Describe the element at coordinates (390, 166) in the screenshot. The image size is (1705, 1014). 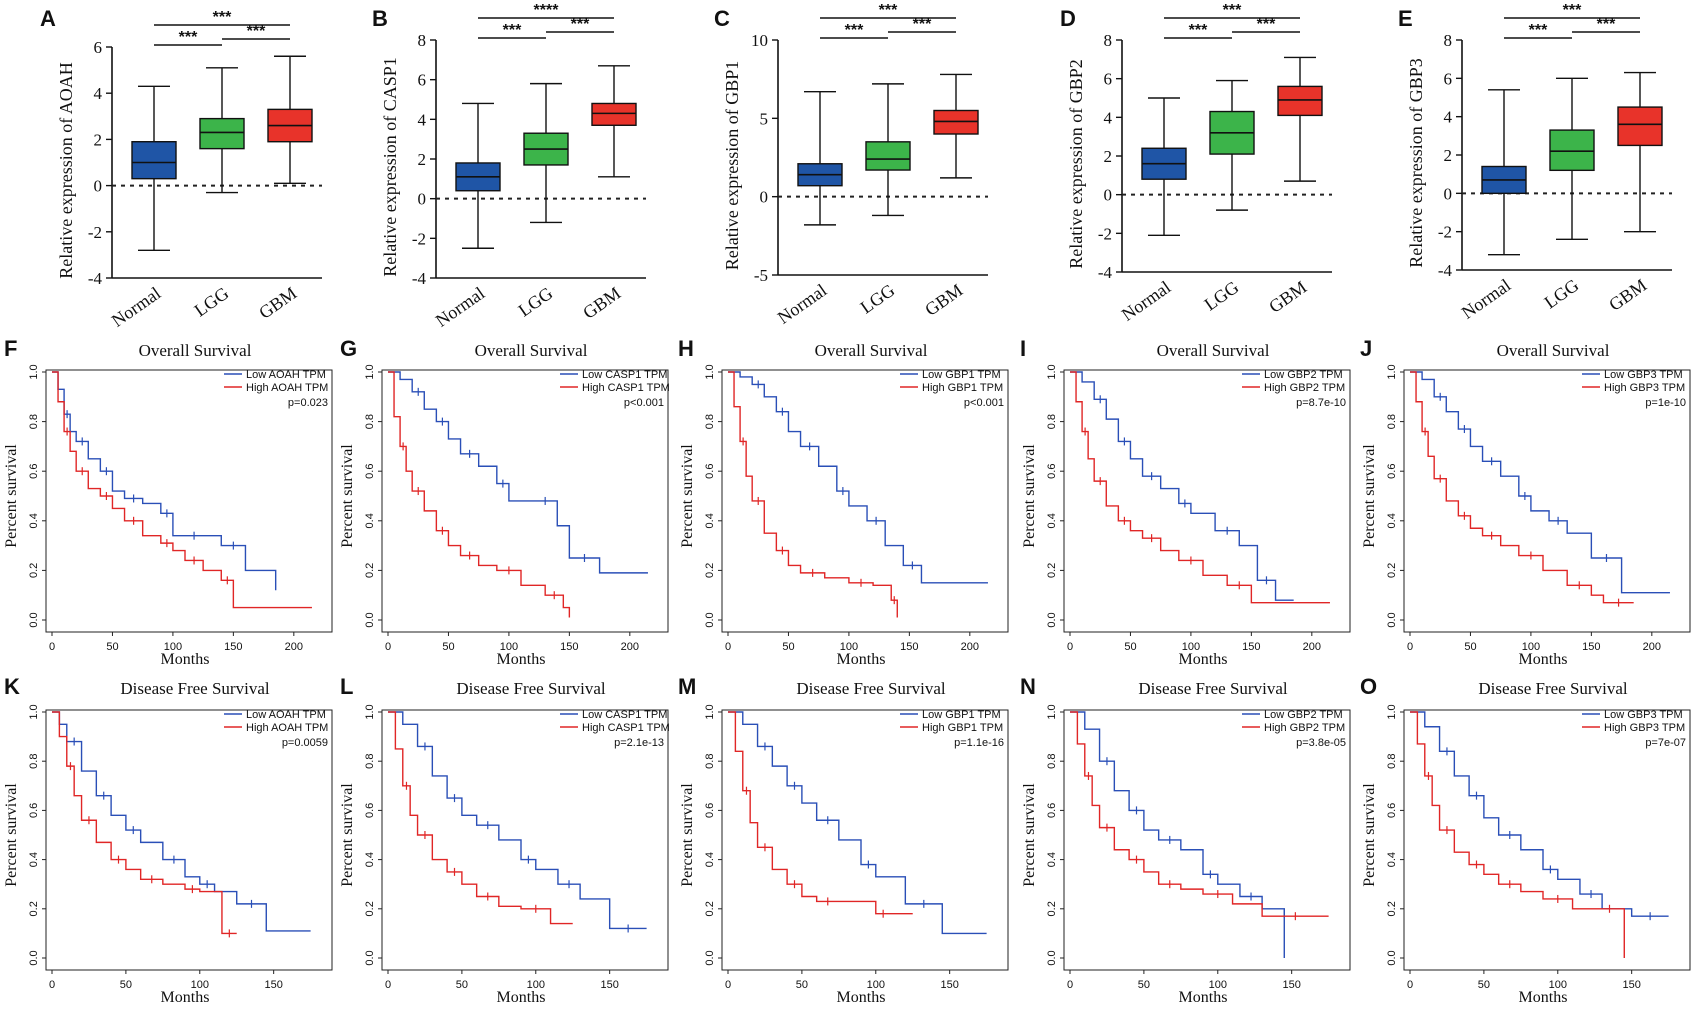
I see `y-axis-label: Relative expression of CASP1` at that location.